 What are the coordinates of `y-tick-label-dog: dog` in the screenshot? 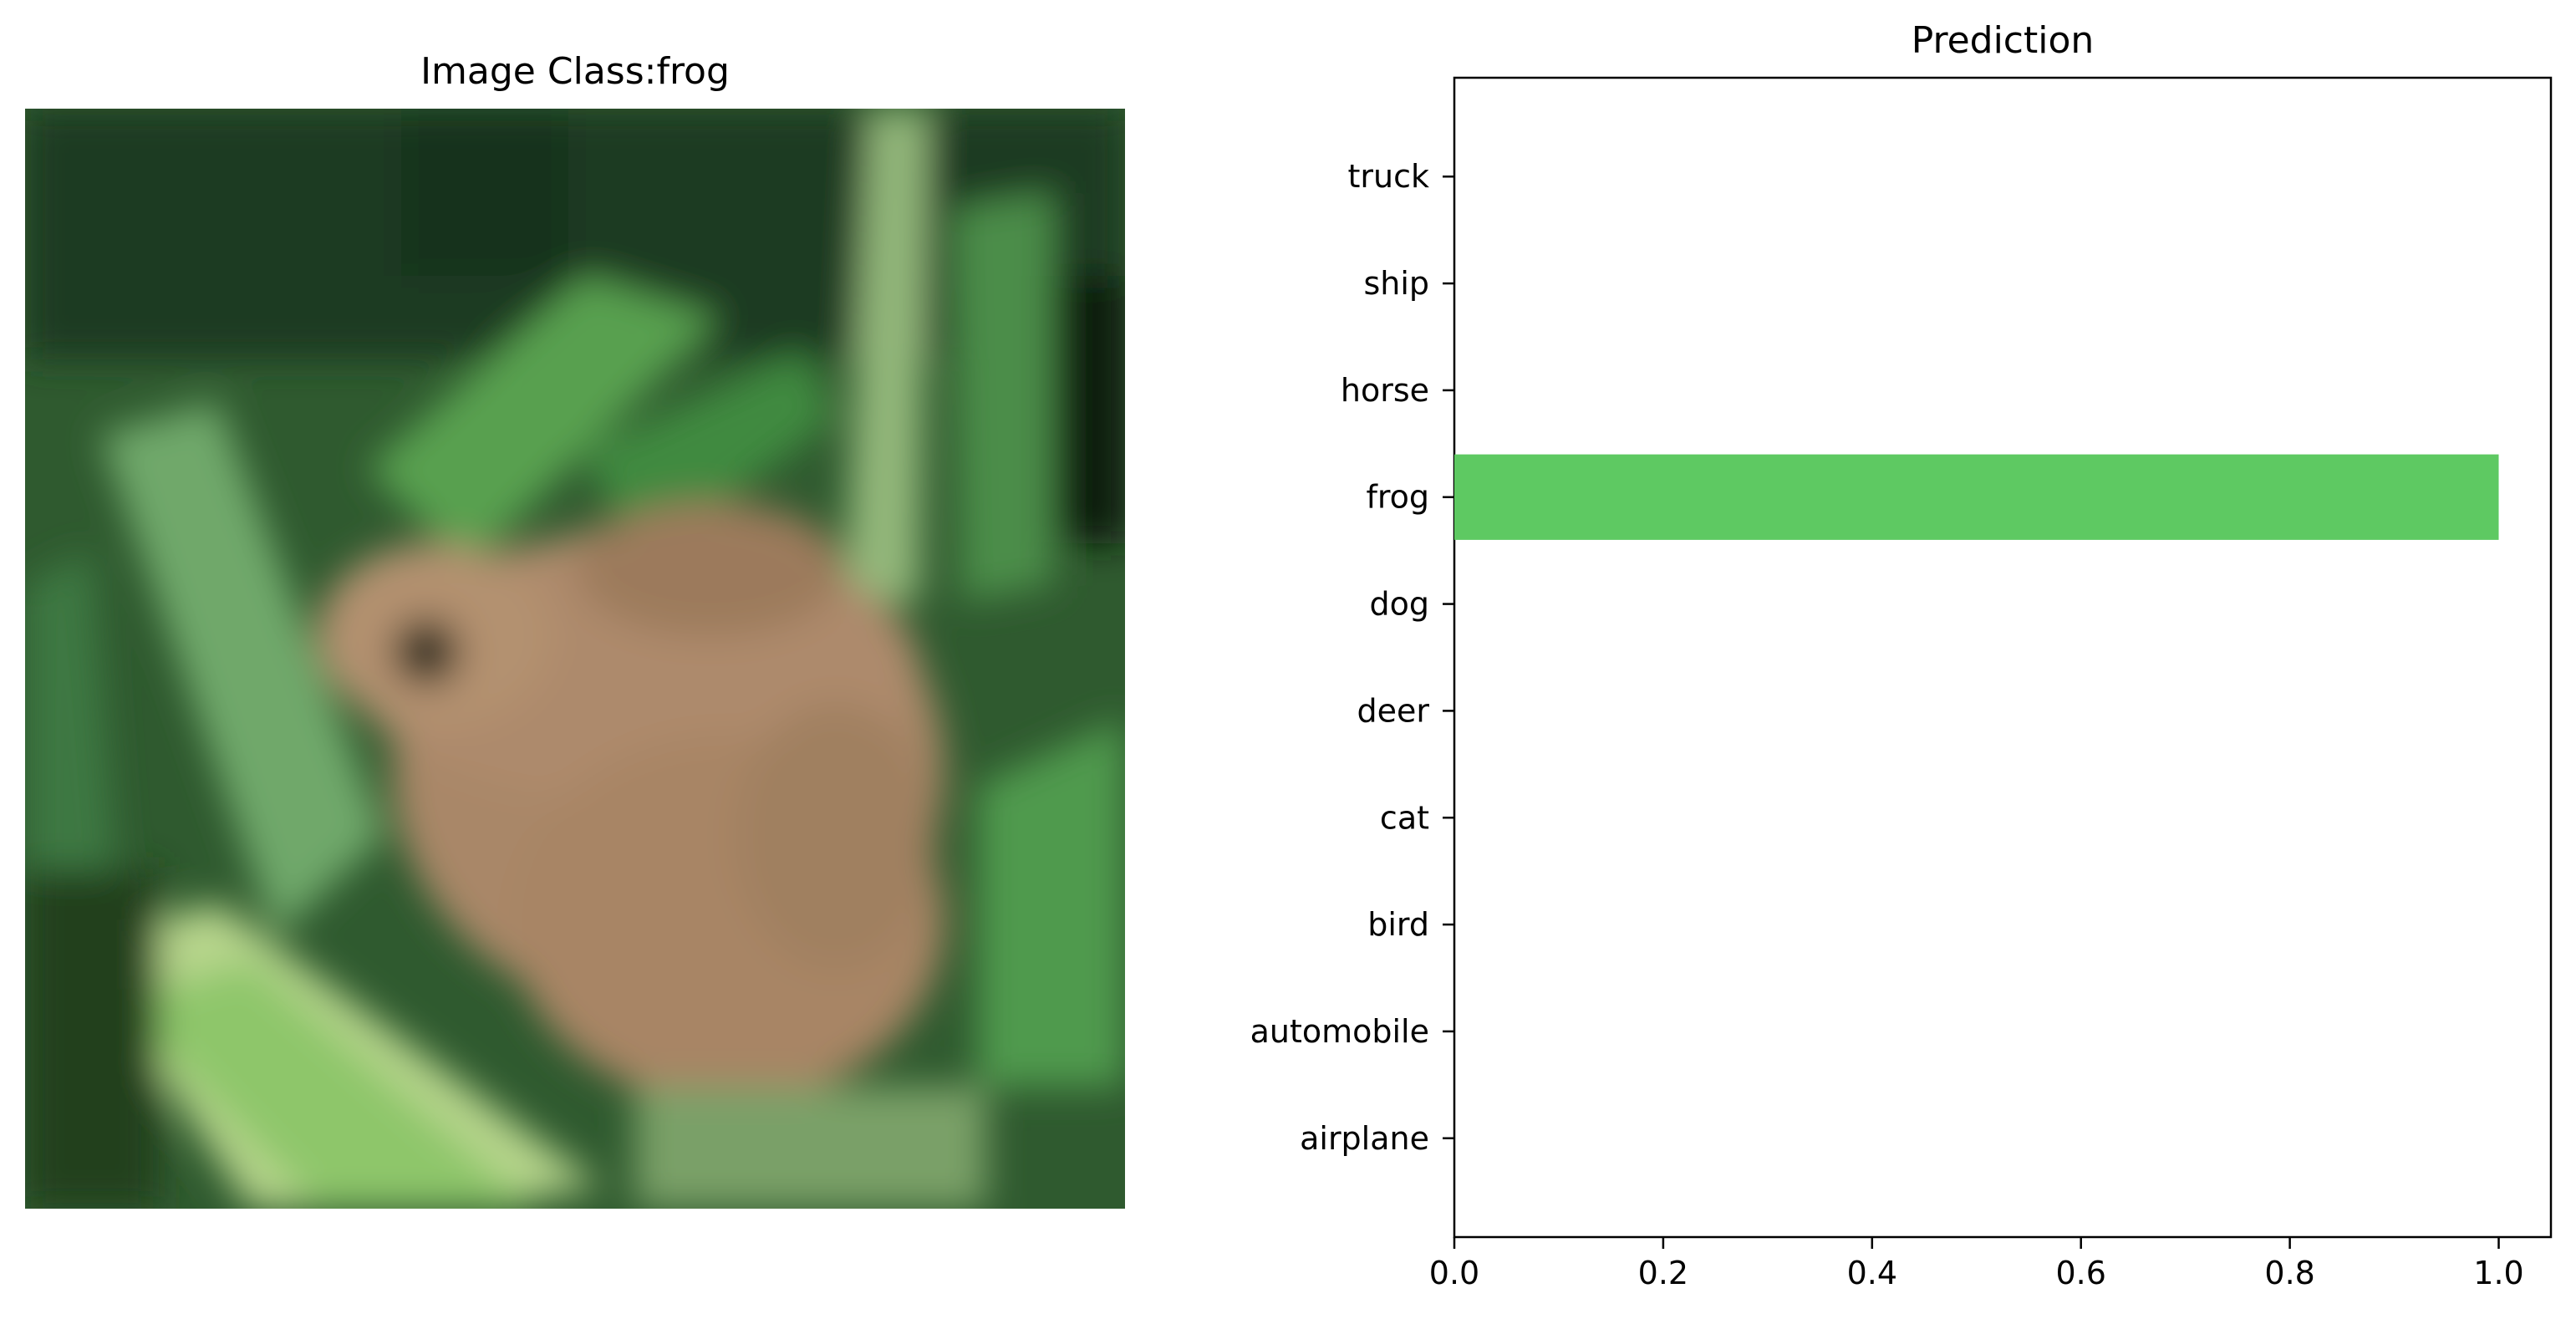 It's located at (1400, 604).